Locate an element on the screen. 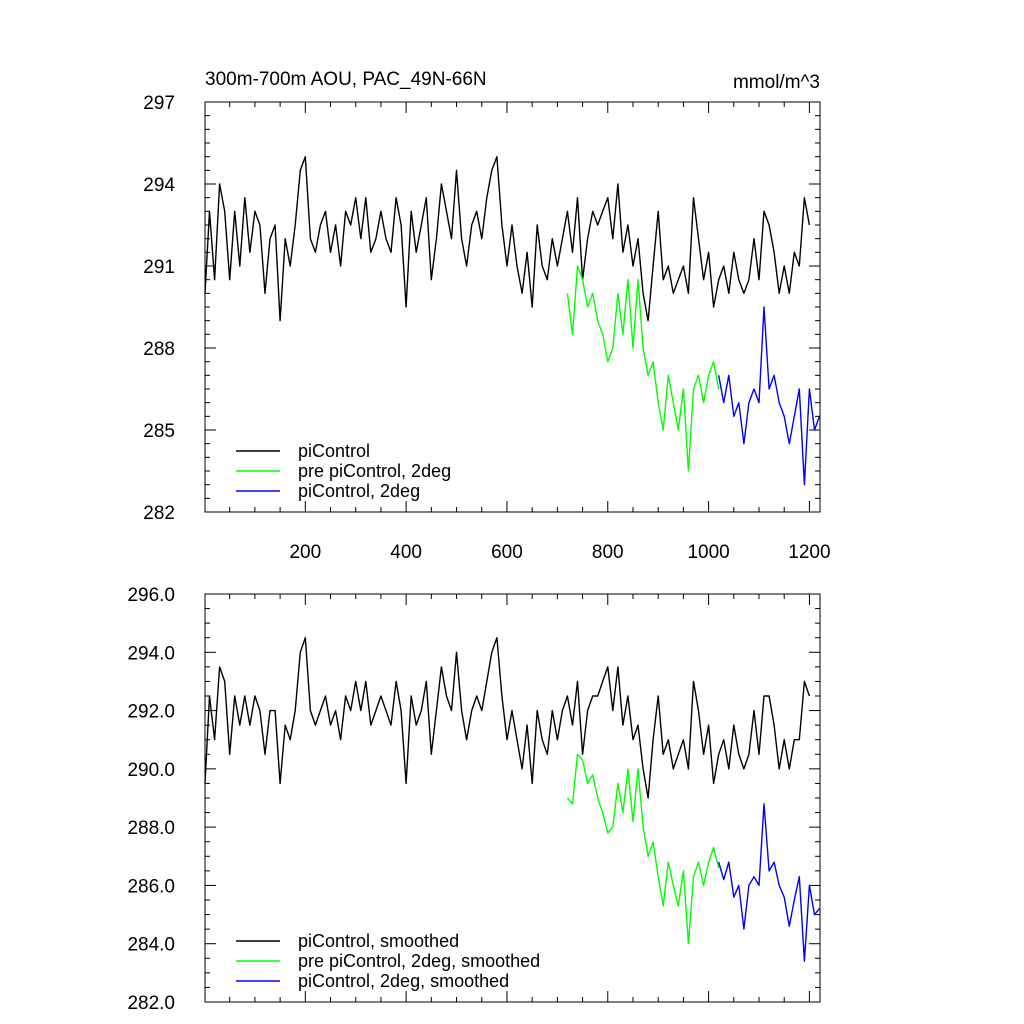 The height and width of the screenshot is (1024, 1024). y-tick-label: 288.0 is located at coordinates (151, 828).